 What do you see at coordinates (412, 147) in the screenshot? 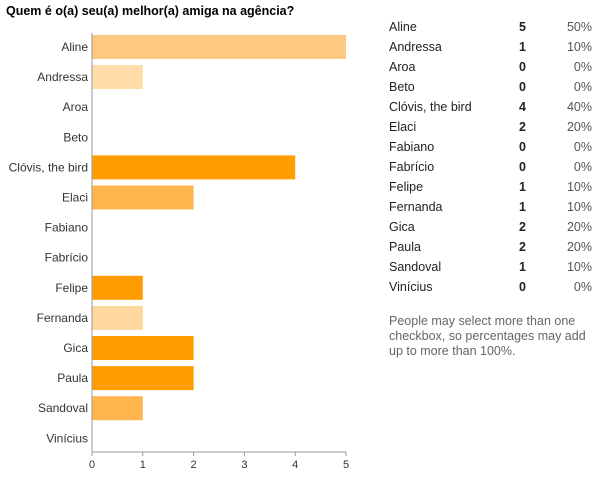
I see `summary-label: Fabiano` at bounding box center [412, 147].